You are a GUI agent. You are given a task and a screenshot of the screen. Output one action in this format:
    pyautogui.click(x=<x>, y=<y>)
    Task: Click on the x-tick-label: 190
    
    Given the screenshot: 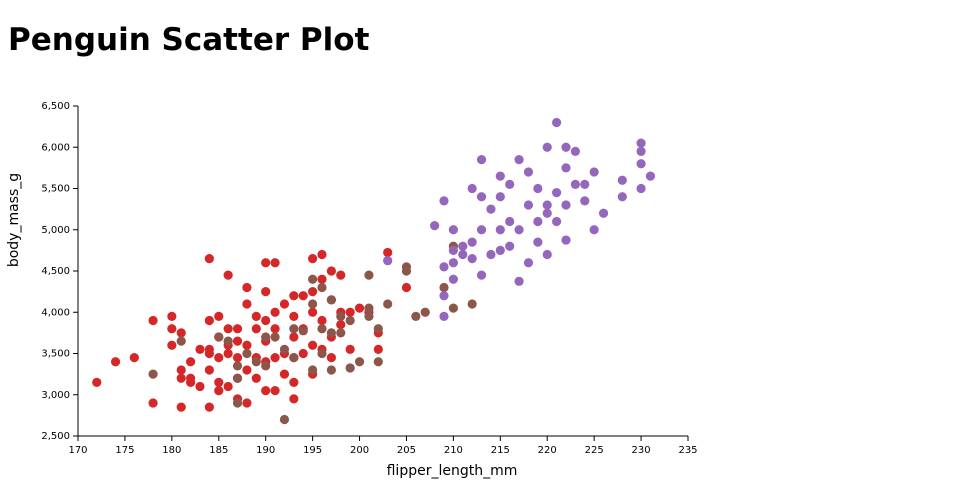 What is the action you would take?
    pyautogui.click(x=265, y=450)
    